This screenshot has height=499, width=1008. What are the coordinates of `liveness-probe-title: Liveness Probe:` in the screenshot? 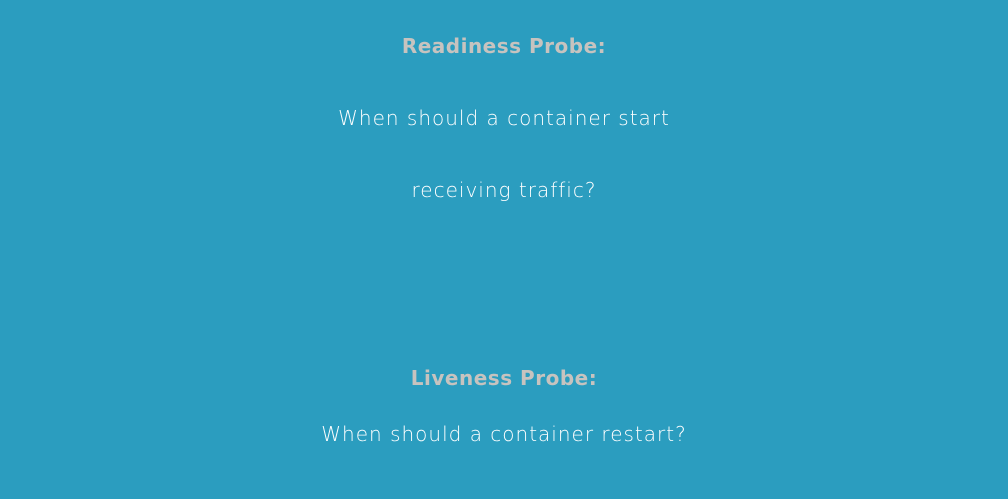 It's located at (504, 378).